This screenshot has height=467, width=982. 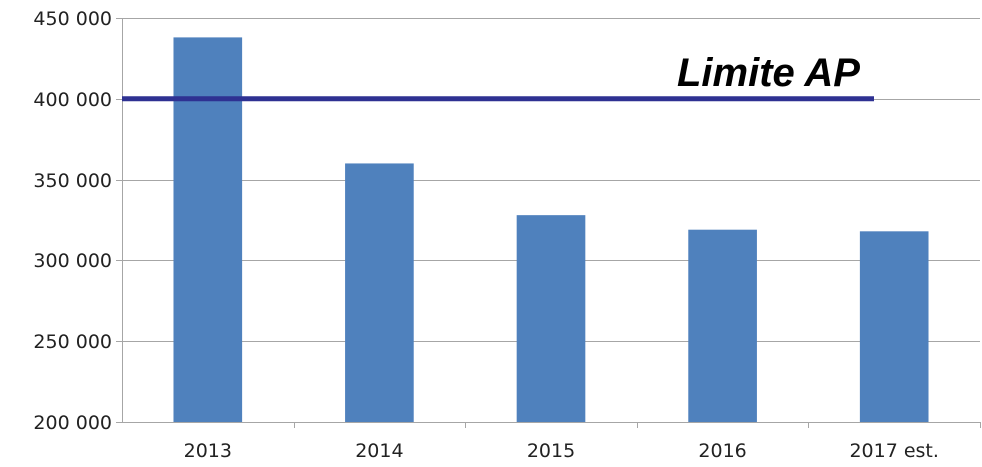 What do you see at coordinates (208, 451) in the screenshot?
I see `x-tick-label: 2013` at bounding box center [208, 451].